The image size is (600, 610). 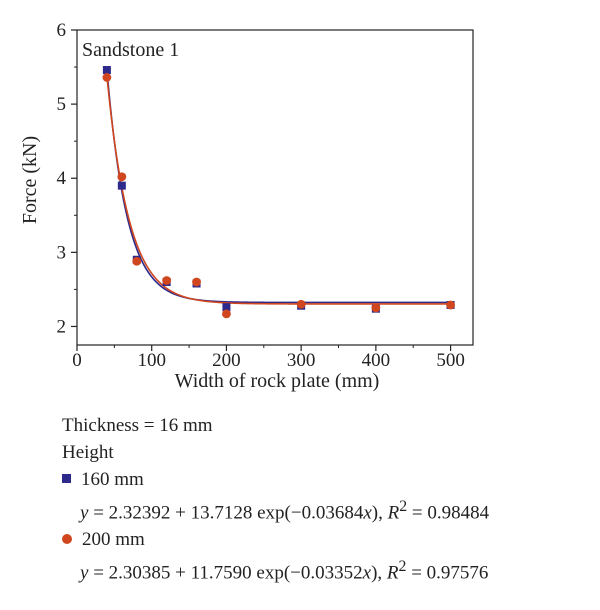 I want to click on y-tick-label: 5, so click(x=62, y=104).